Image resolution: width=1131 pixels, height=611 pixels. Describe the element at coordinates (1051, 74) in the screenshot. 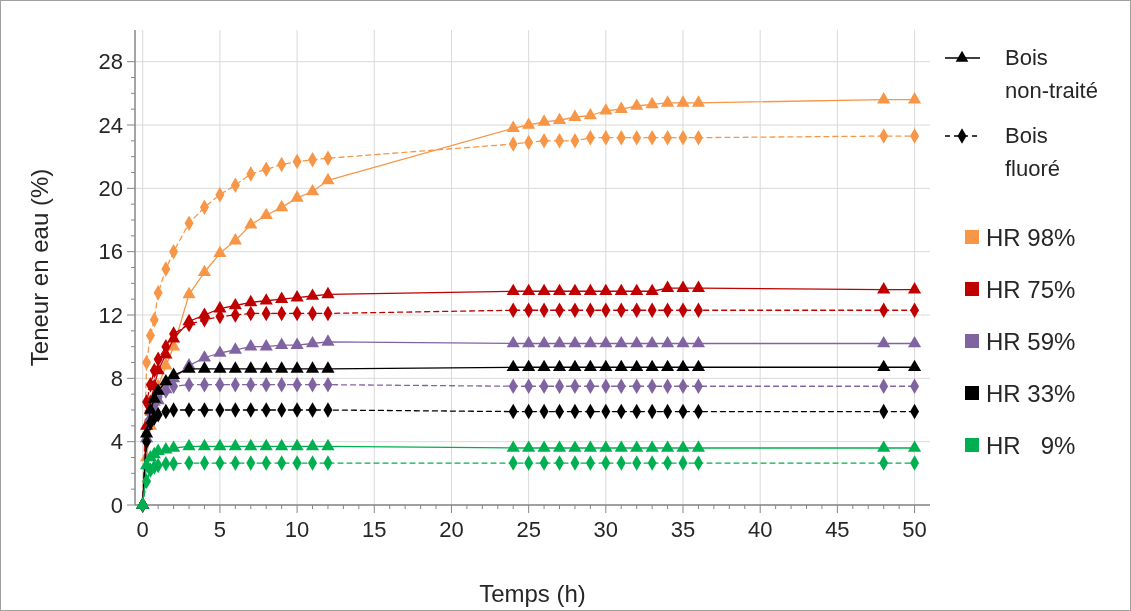

I see `text: Bois non-traité` at that location.